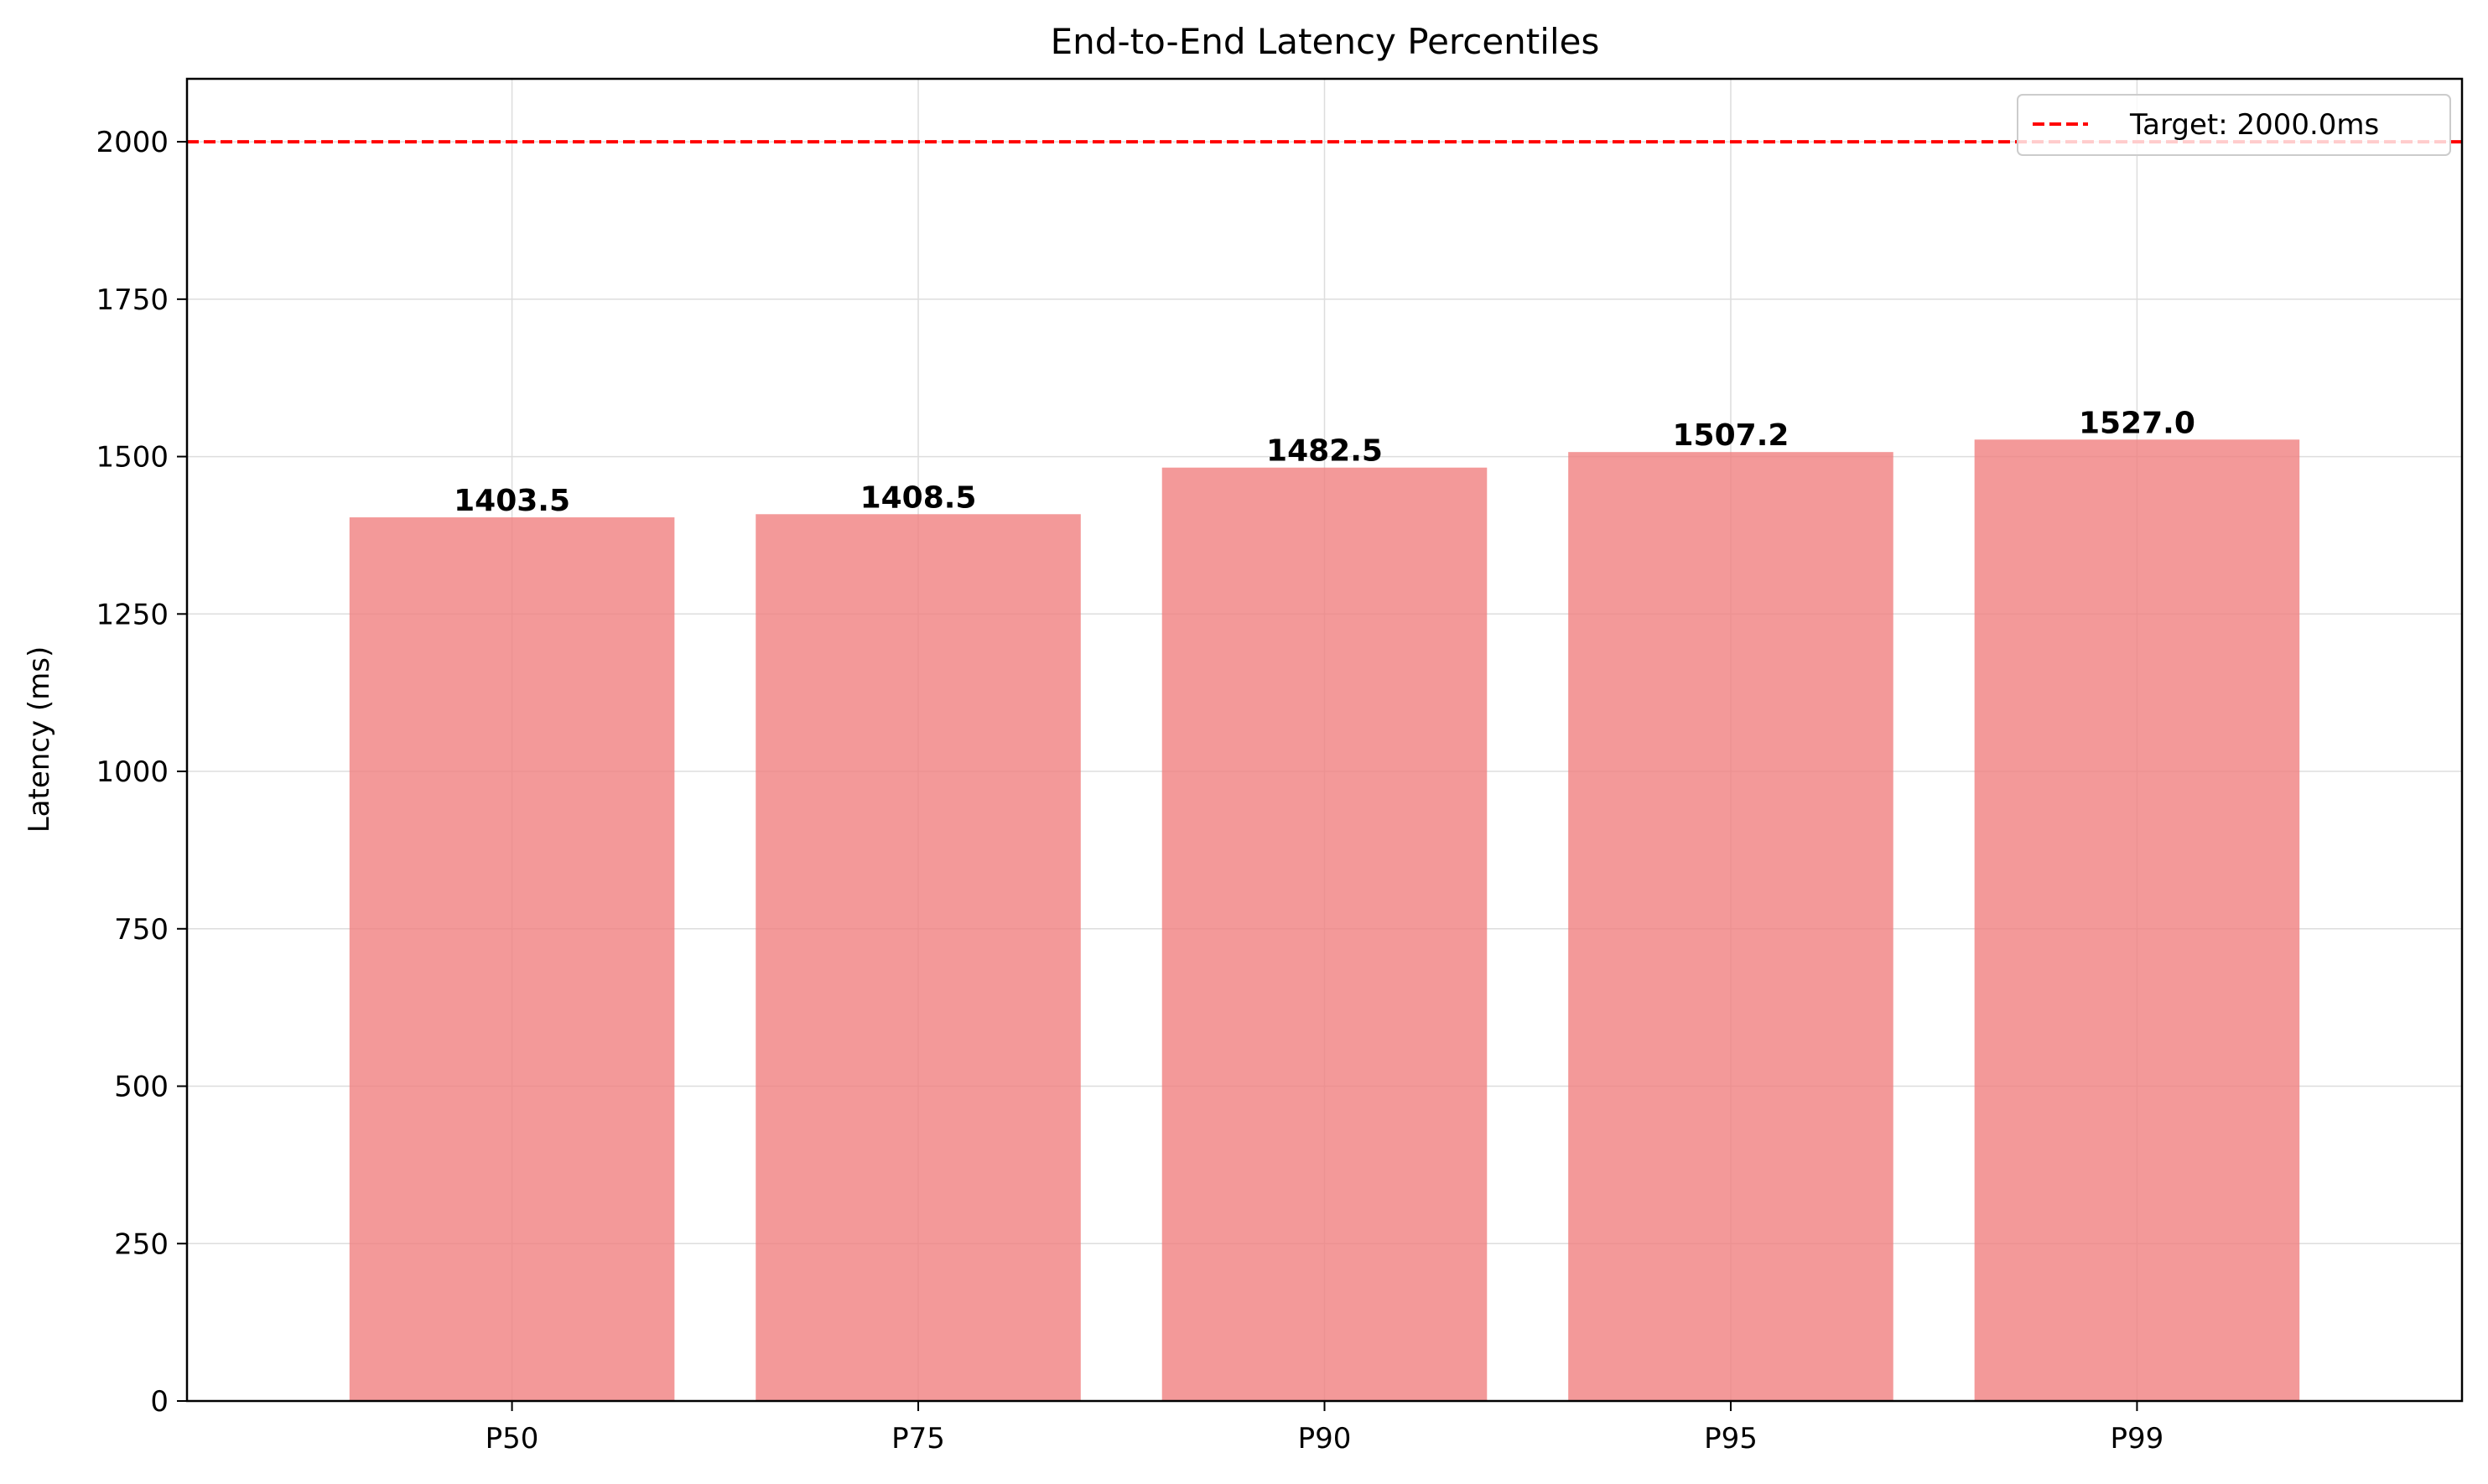 This screenshot has width=2488, height=1484. I want to click on x-tick-label: P99, so click(2137, 1438).